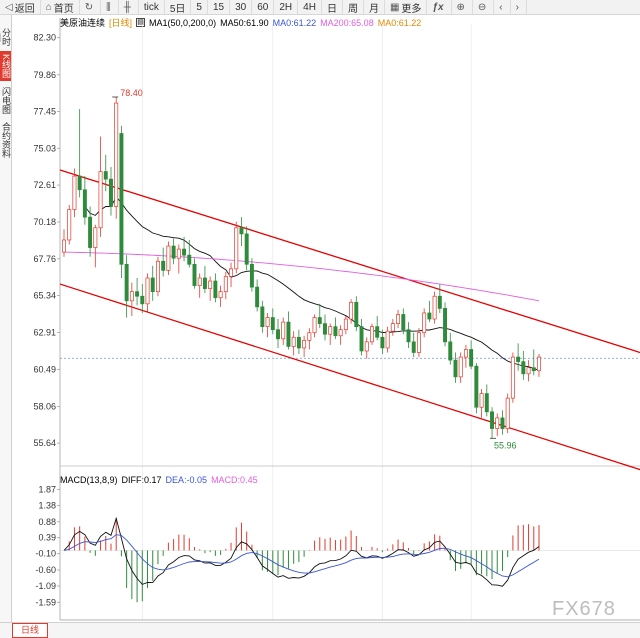 Image resolution: width=640 pixels, height=638 pixels. I want to click on tab-daily: 日线, so click(30, 630).